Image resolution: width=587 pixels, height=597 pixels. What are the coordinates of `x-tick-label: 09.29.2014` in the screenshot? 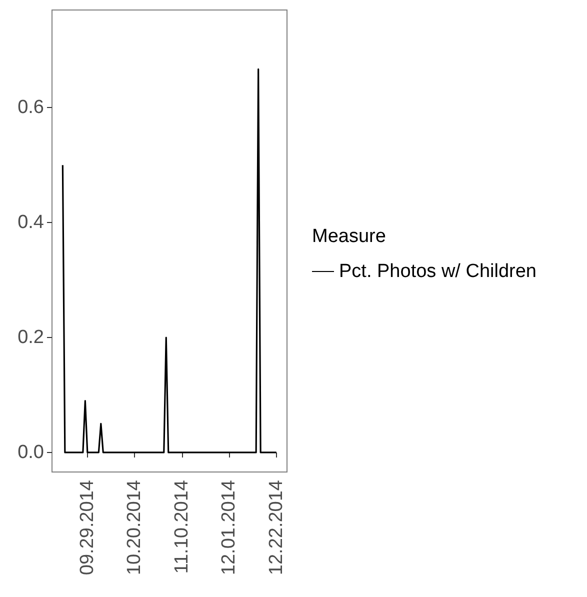 It's located at (87, 528).